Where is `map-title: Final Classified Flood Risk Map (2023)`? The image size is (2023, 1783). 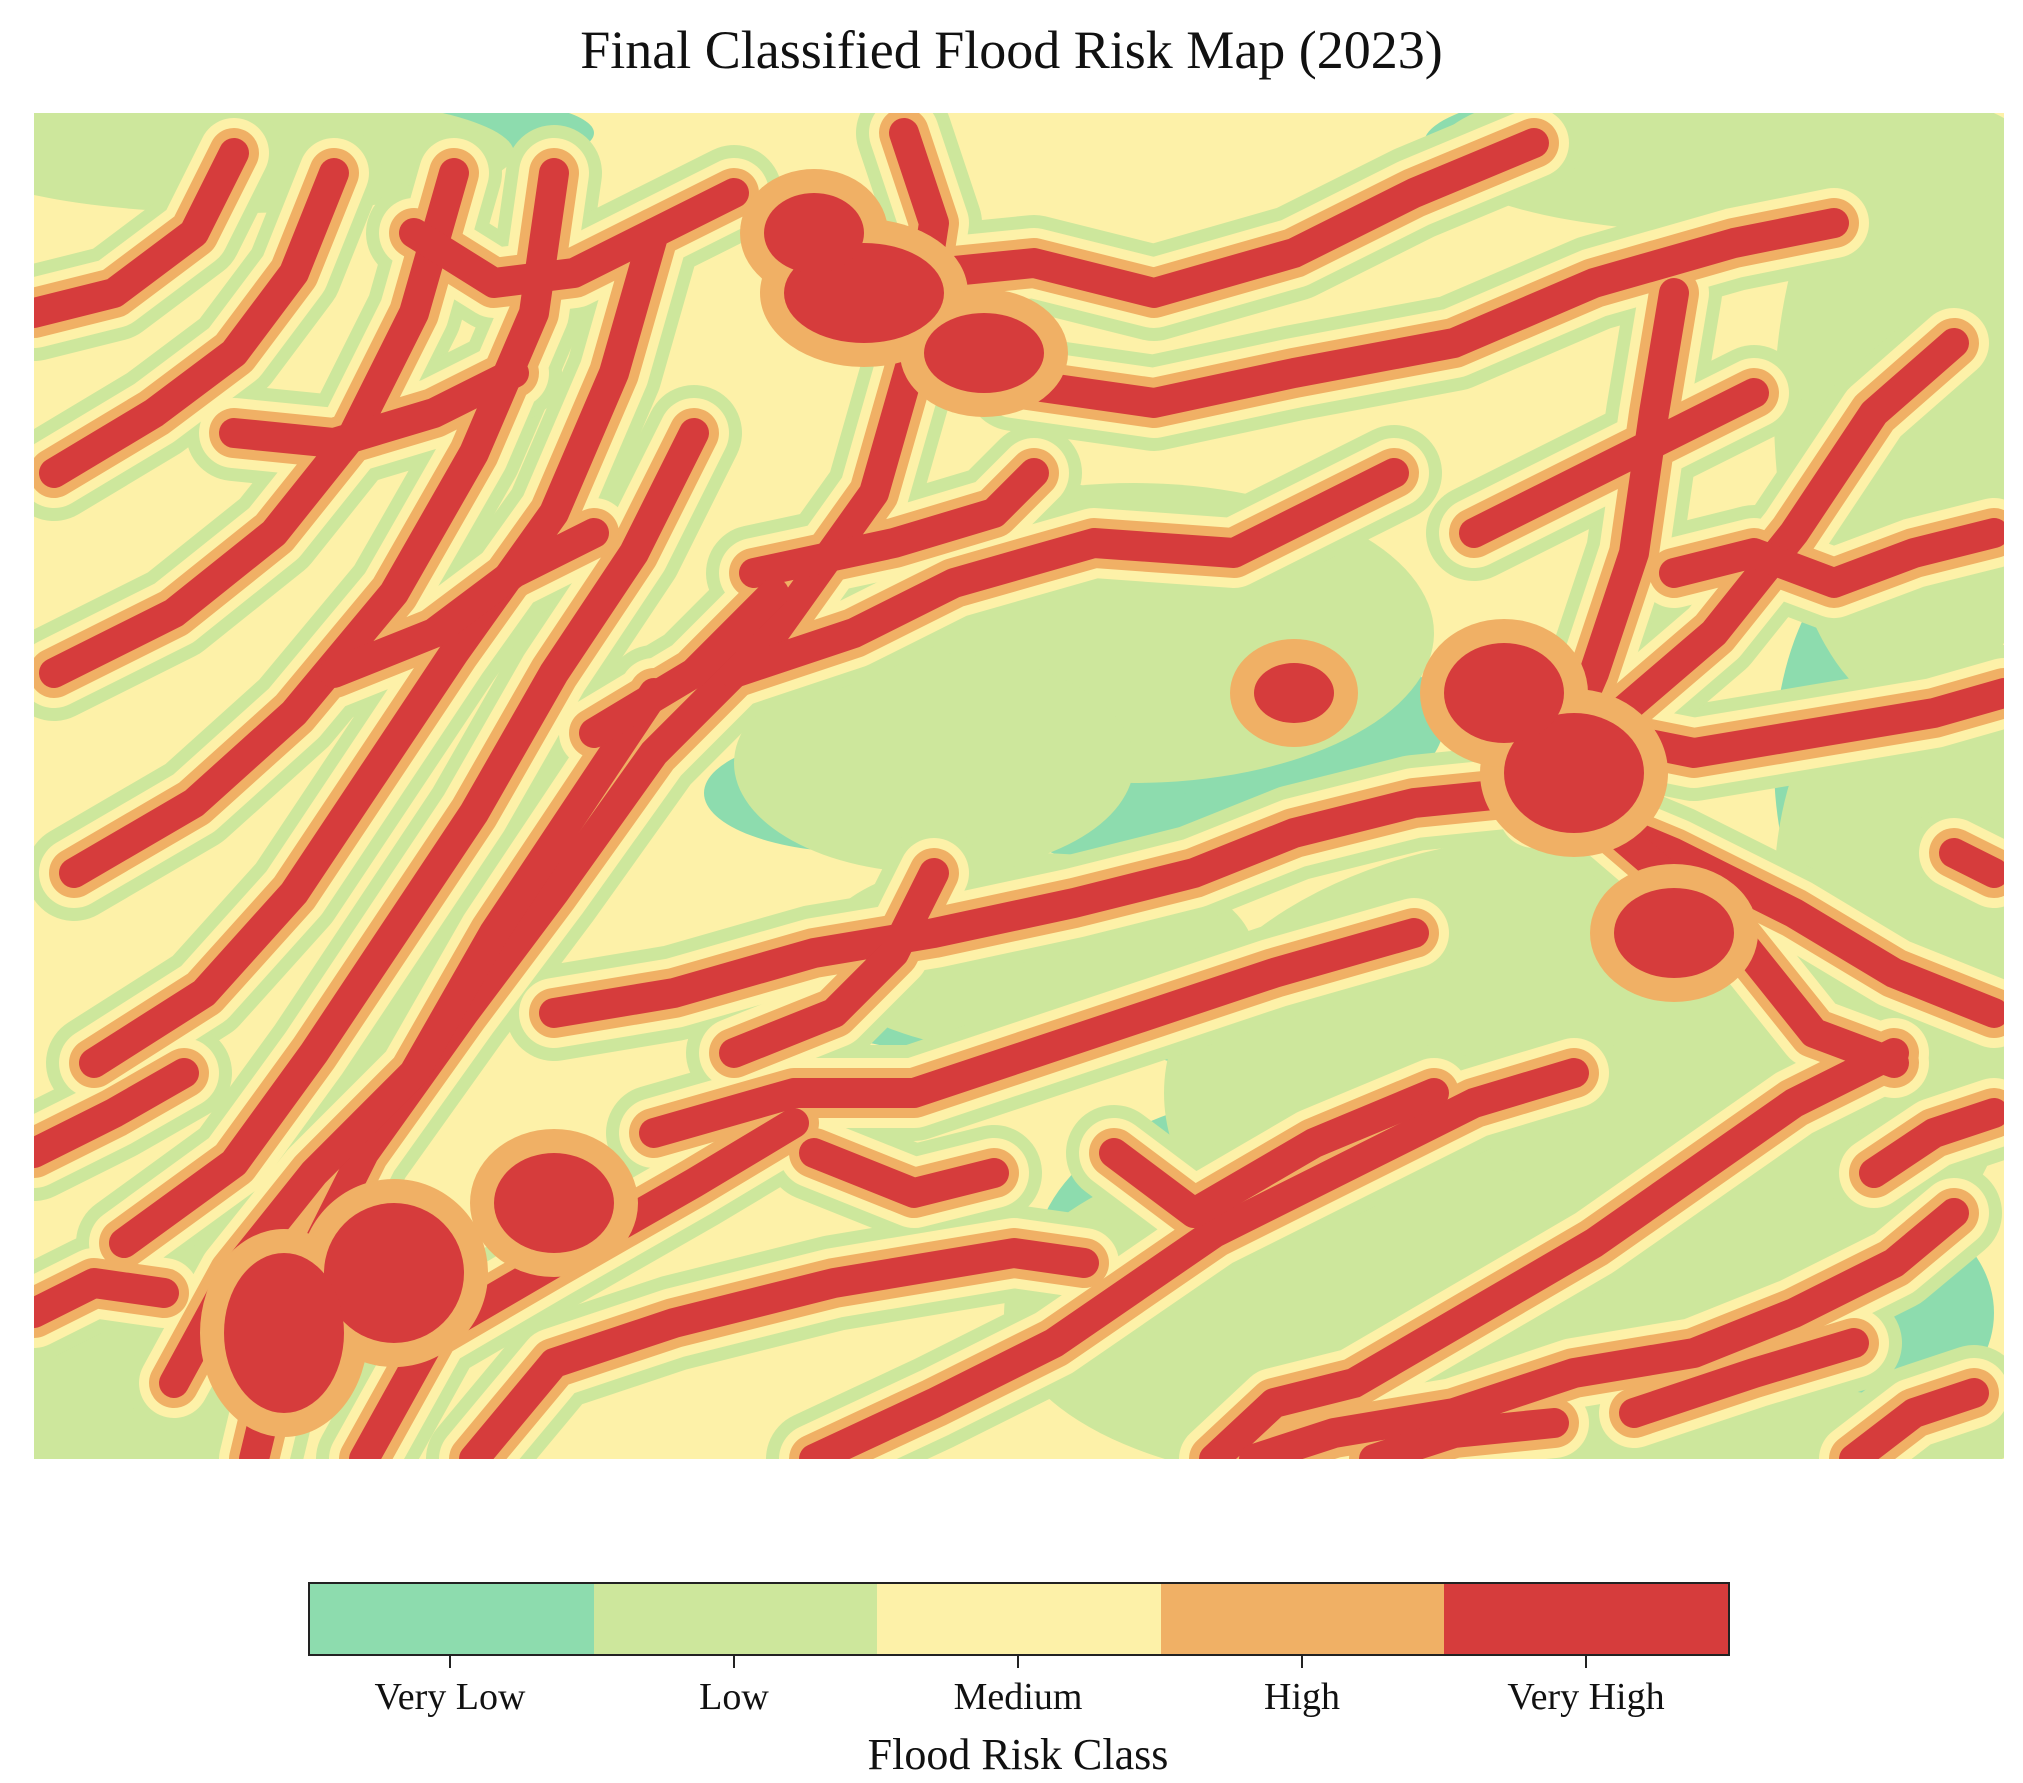 map-title: Final Classified Flood Risk Map (2023) is located at coordinates (1011, 50).